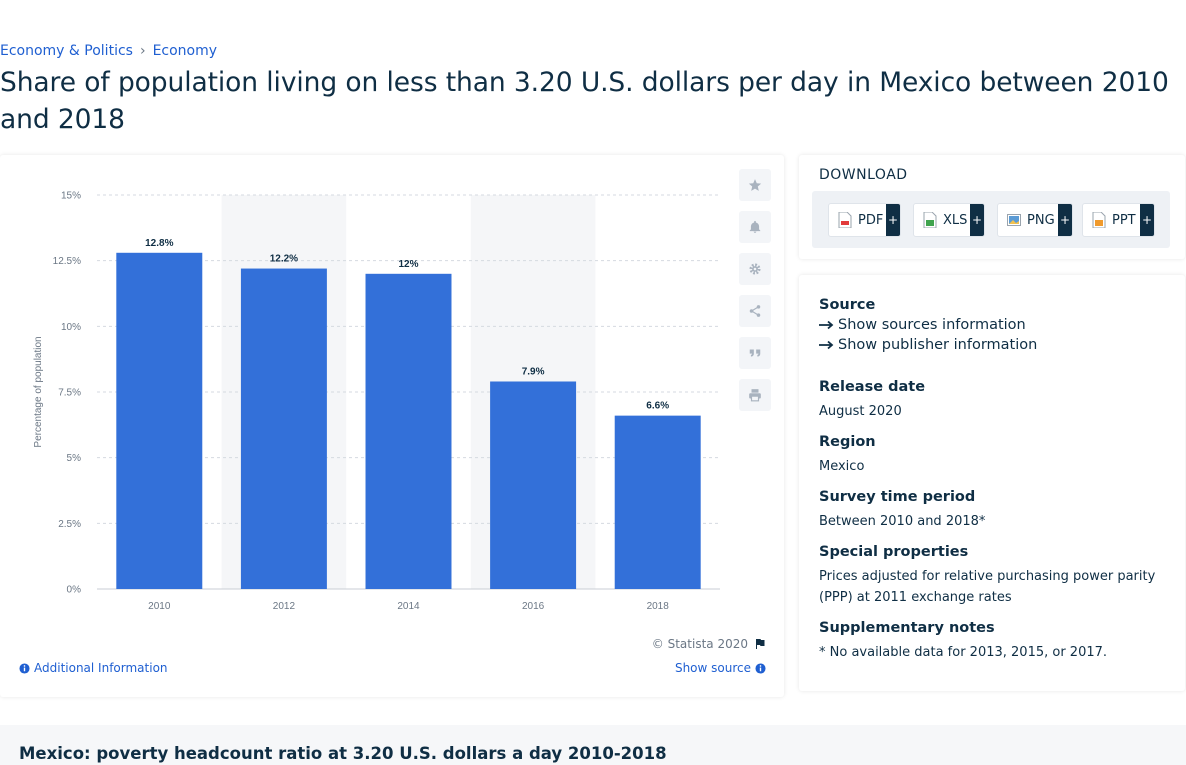  Describe the element at coordinates (74, 458) in the screenshot. I see `y-tick-label: 5%` at that location.